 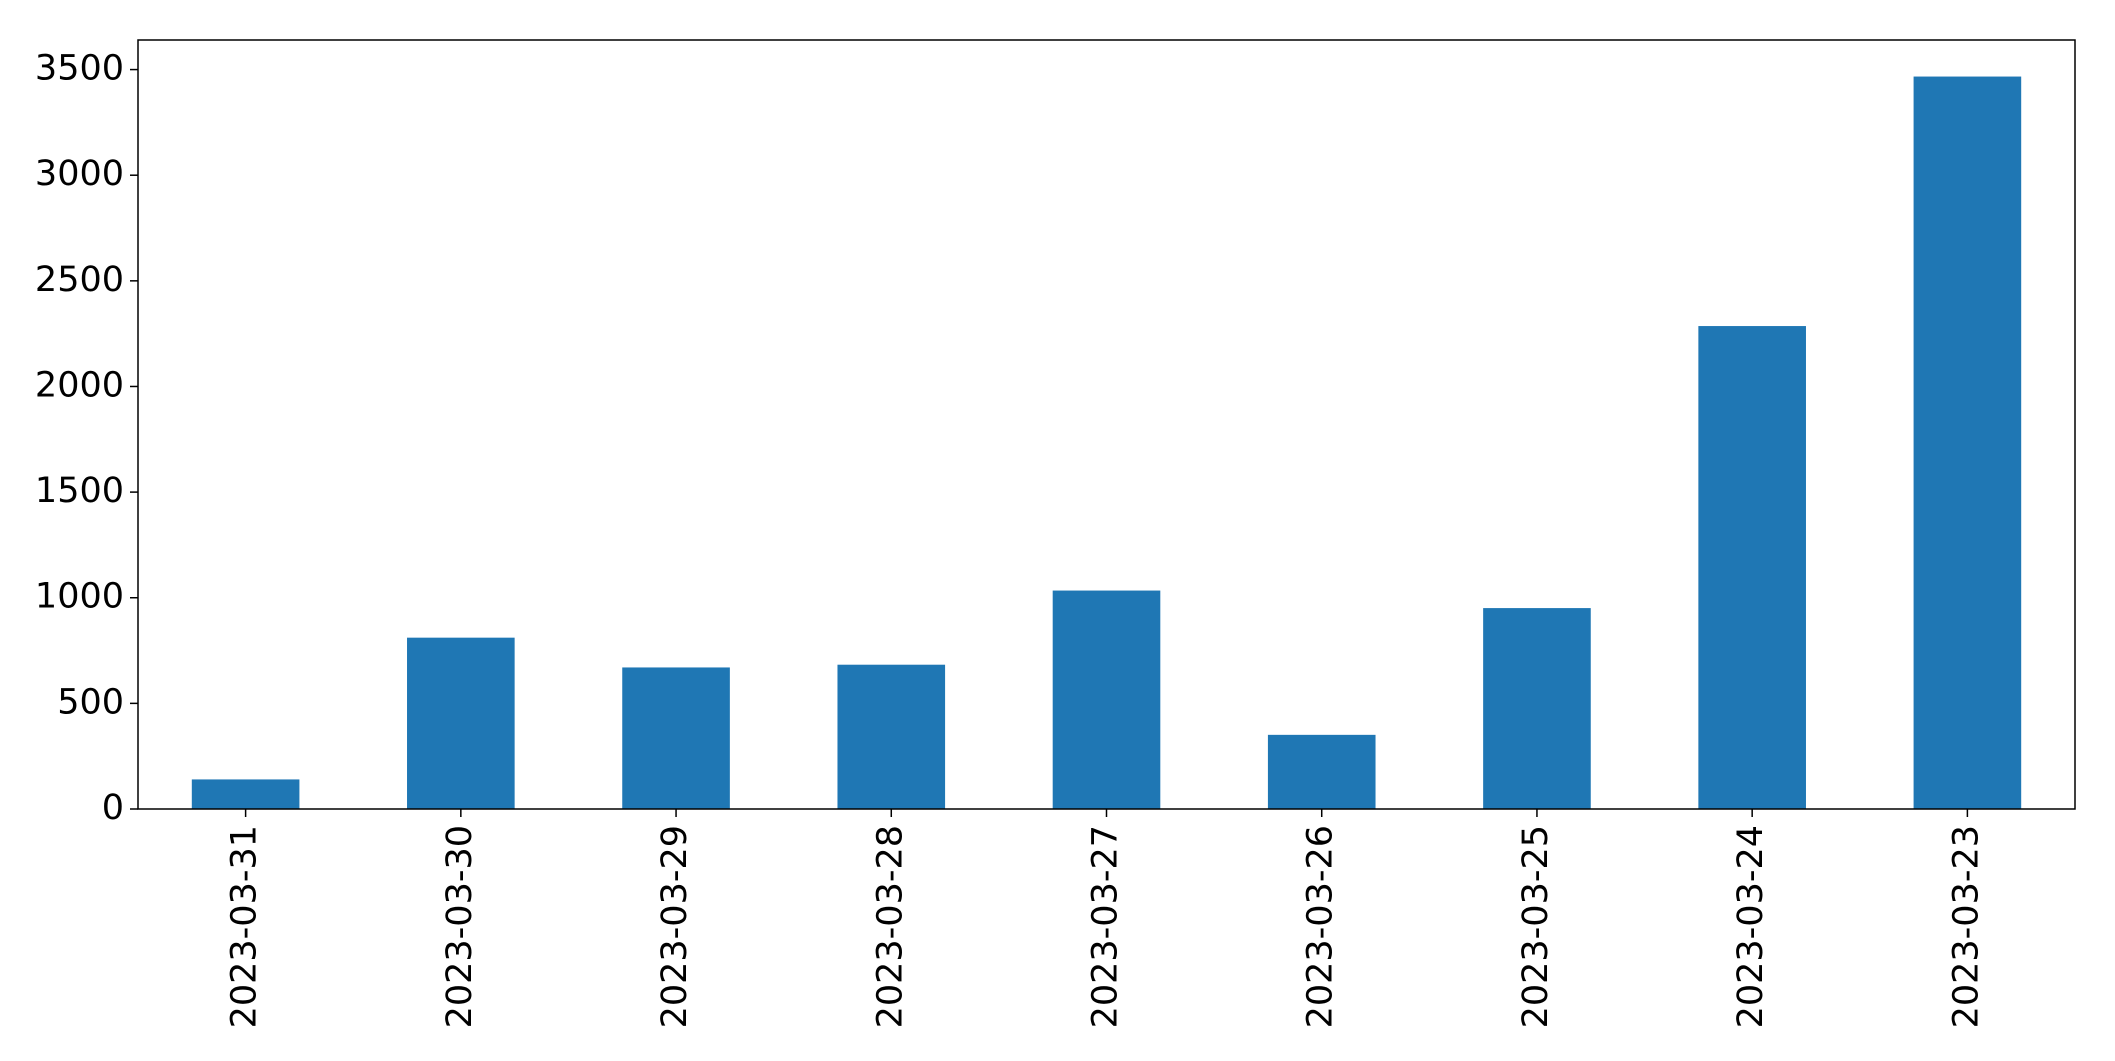 I want to click on x-tick-label: 2023-03-23, so click(x=1966, y=926).